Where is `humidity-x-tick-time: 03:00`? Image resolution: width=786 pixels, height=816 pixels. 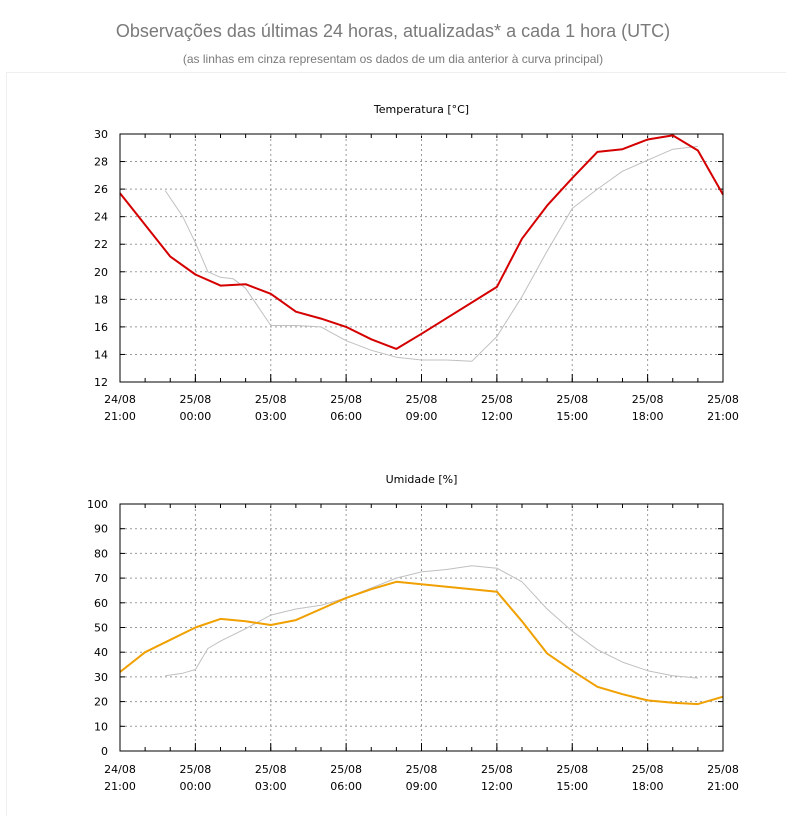
humidity-x-tick-time: 03:00 is located at coordinates (271, 786).